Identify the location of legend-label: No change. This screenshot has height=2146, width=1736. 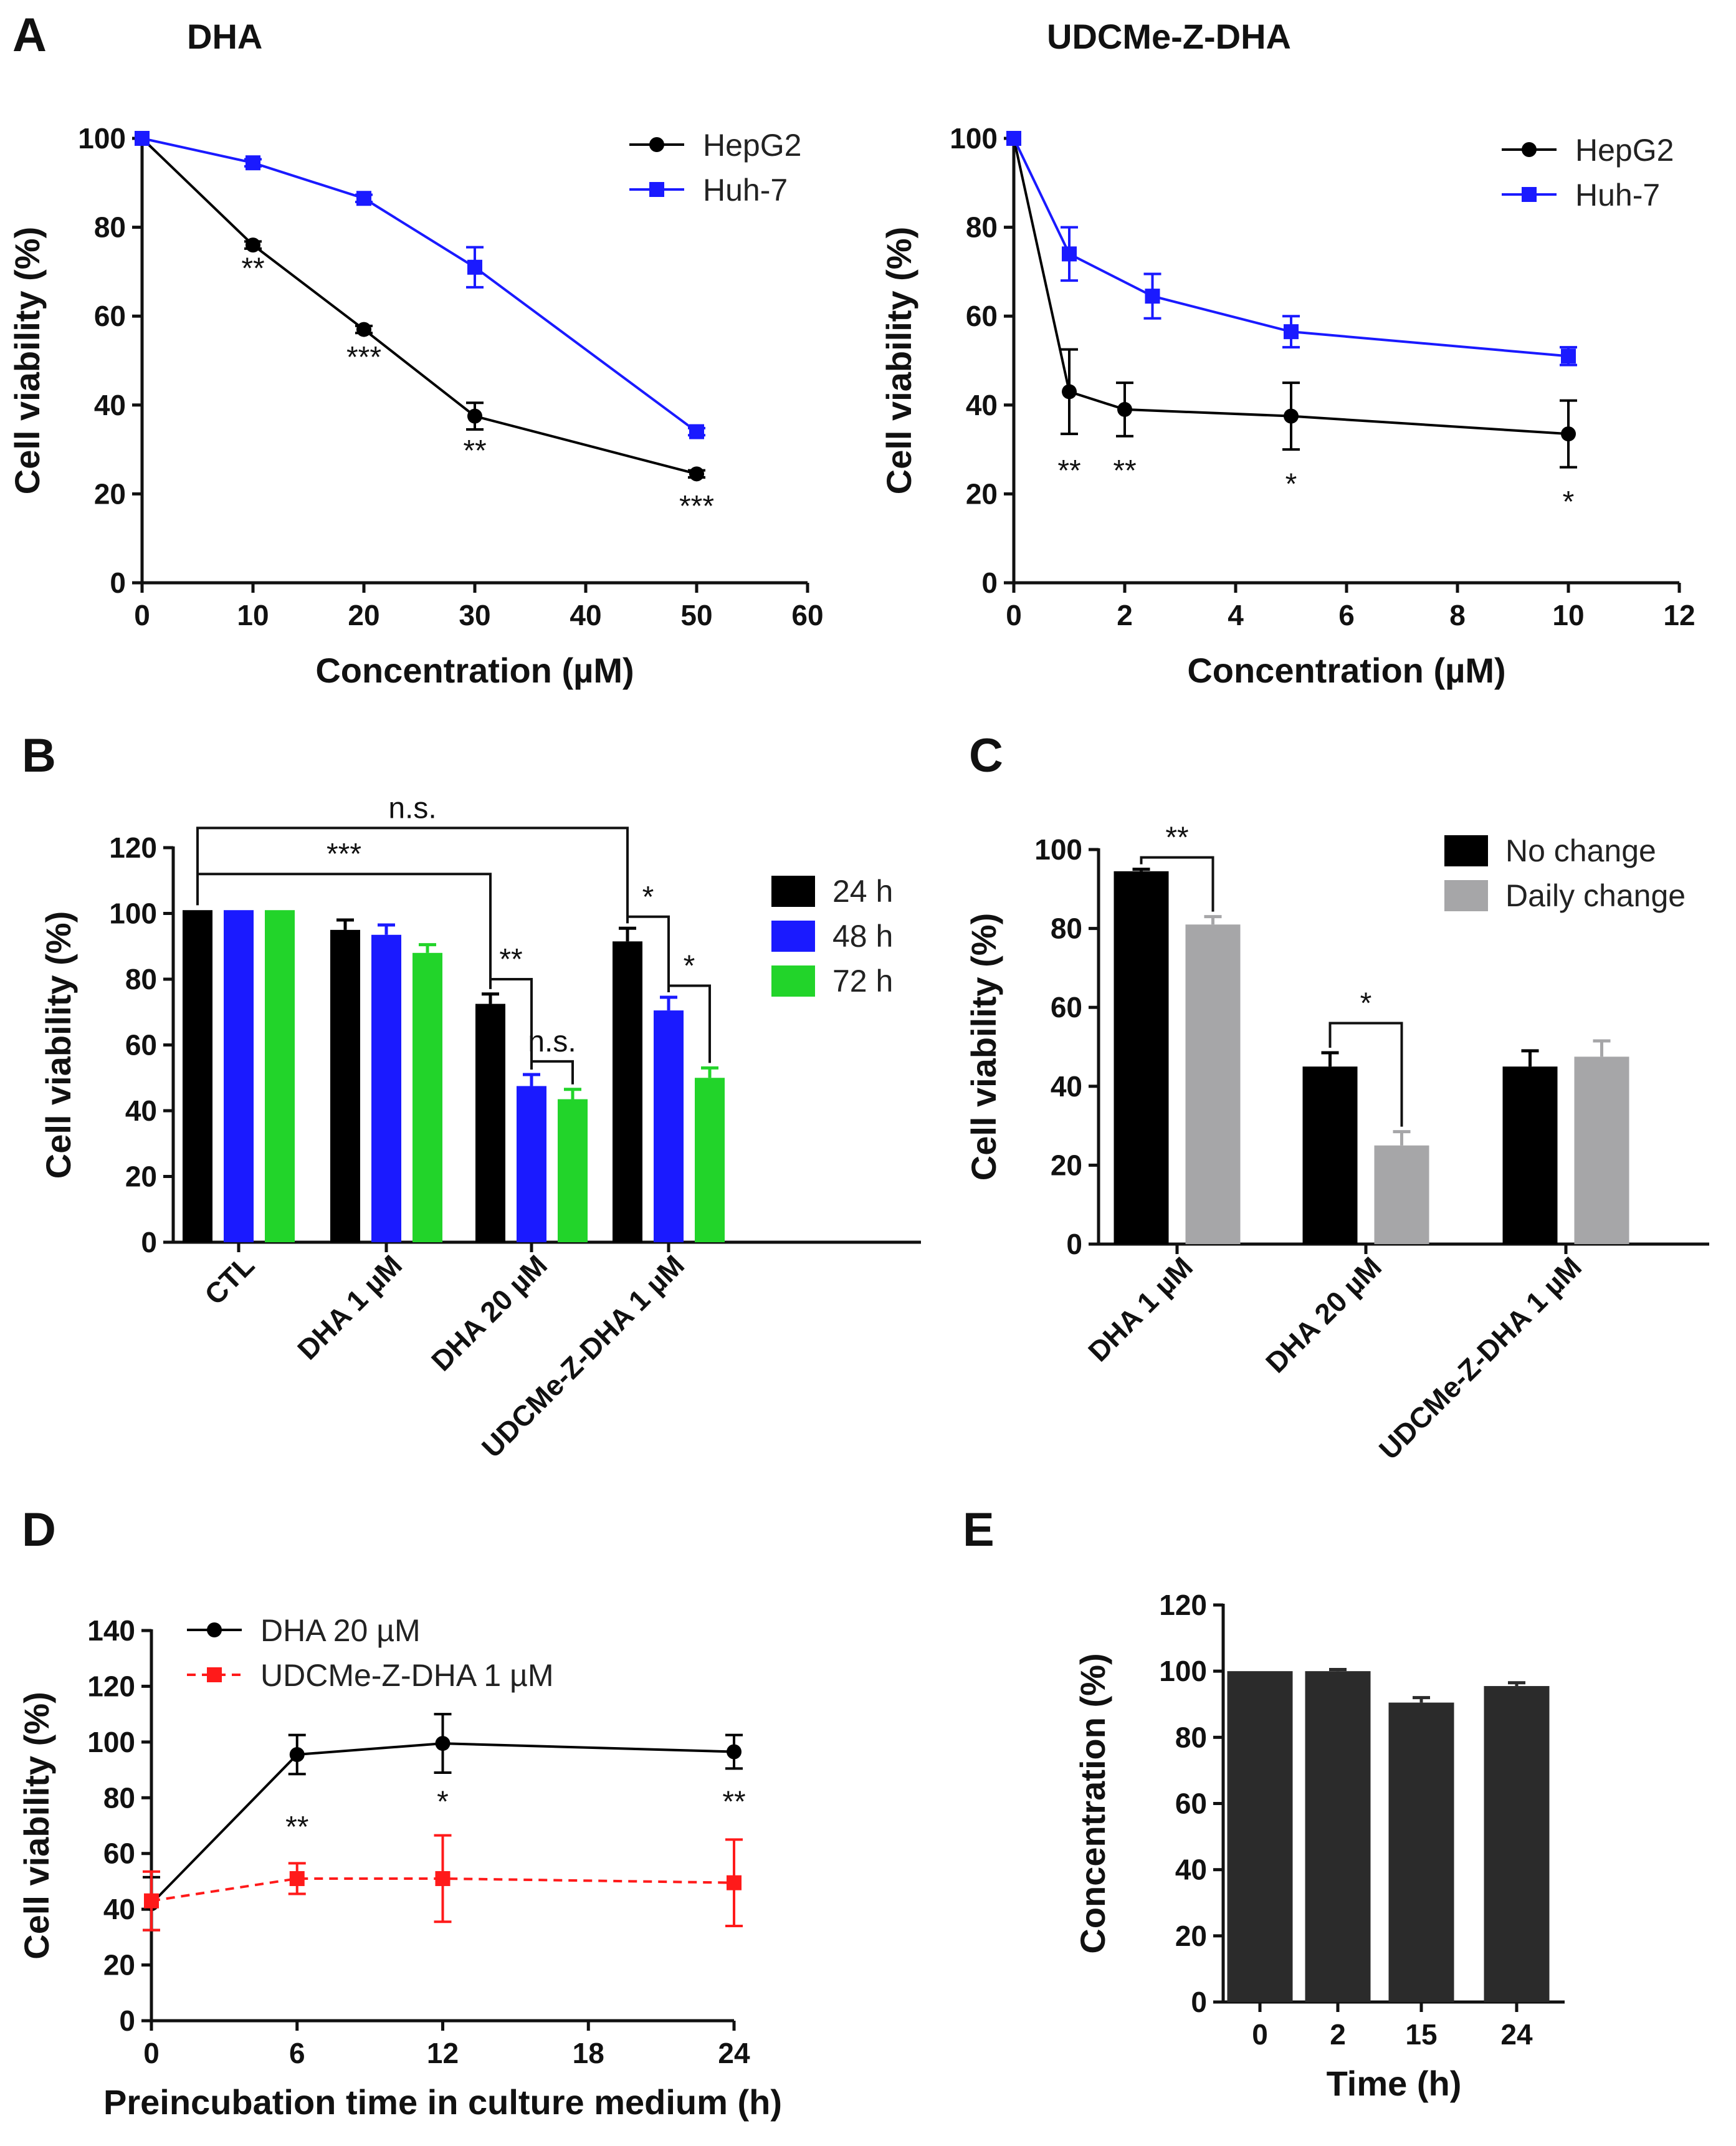
(1580, 850).